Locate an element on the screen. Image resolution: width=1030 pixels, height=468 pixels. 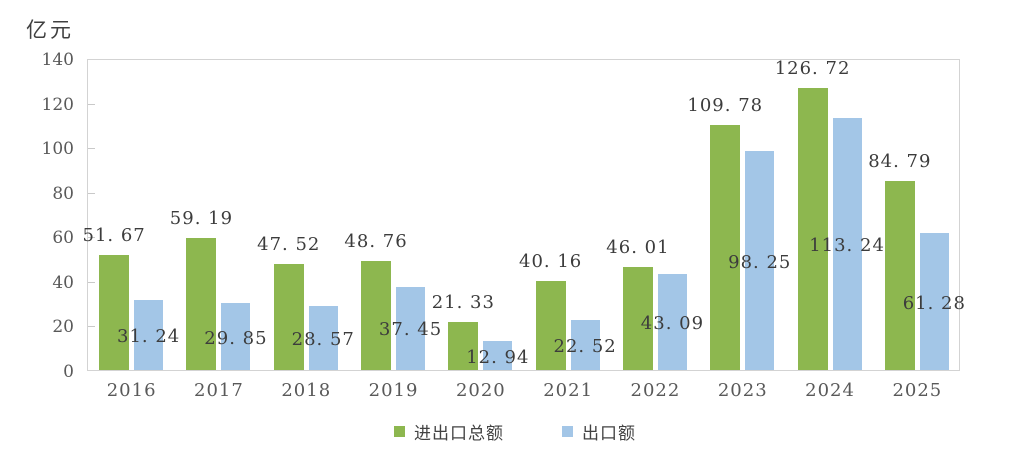
x-axis-label-2023: 2023 is located at coordinates (742, 390).